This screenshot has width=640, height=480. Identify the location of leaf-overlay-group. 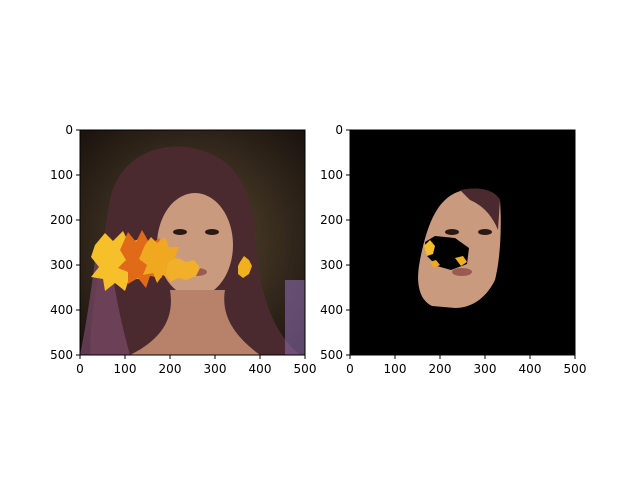
(171, 260).